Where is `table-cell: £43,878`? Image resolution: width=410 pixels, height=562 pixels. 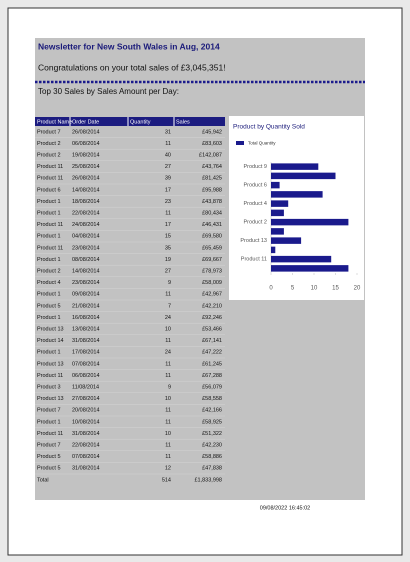 table-cell: £43,878 is located at coordinates (212, 202).